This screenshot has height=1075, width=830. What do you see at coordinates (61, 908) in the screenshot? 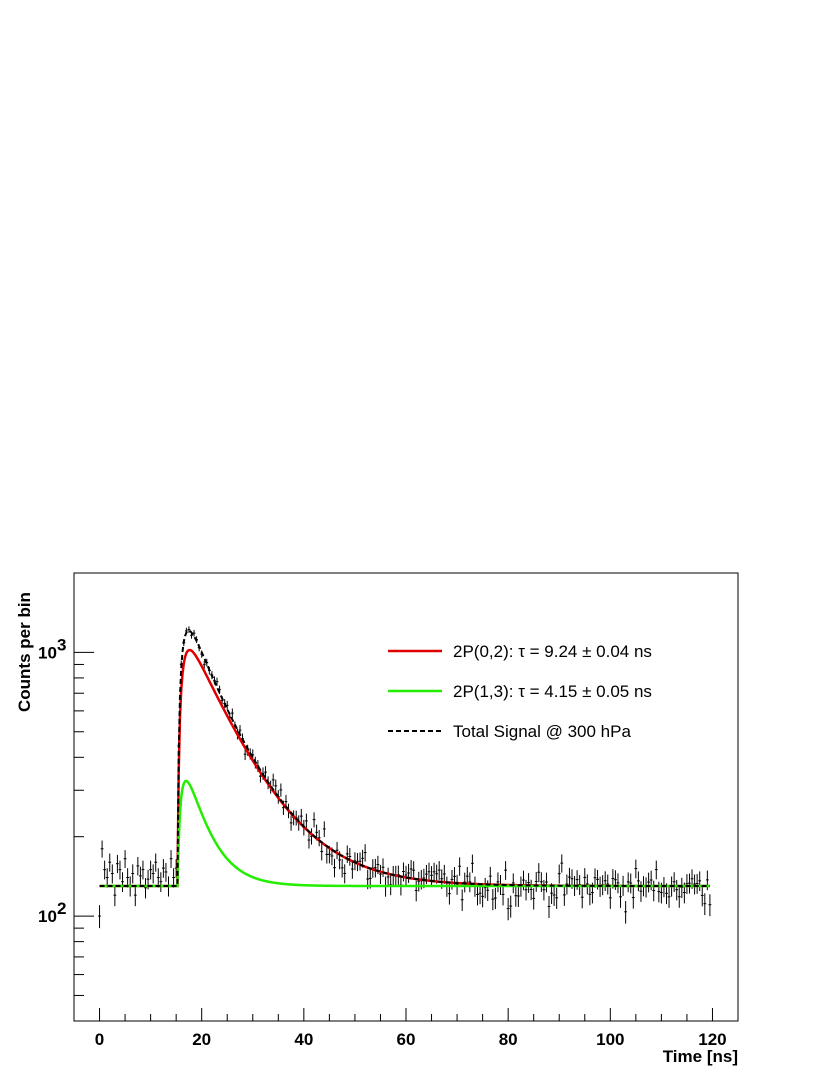
I see `y-tick-exponent: 2` at bounding box center [61, 908].